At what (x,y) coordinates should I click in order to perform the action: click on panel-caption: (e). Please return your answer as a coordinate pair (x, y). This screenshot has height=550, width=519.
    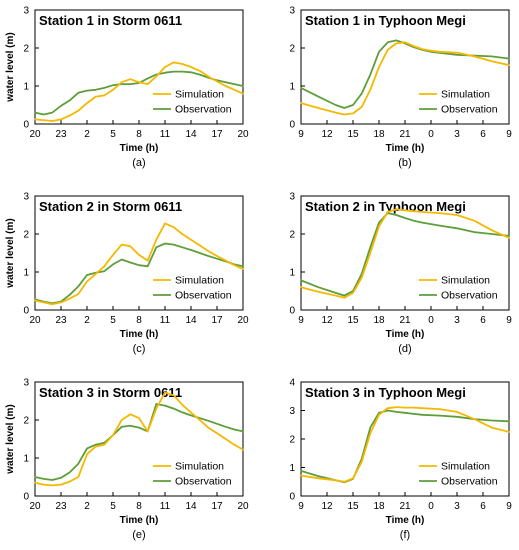
    Looking at the image, I should click on (138, 535).